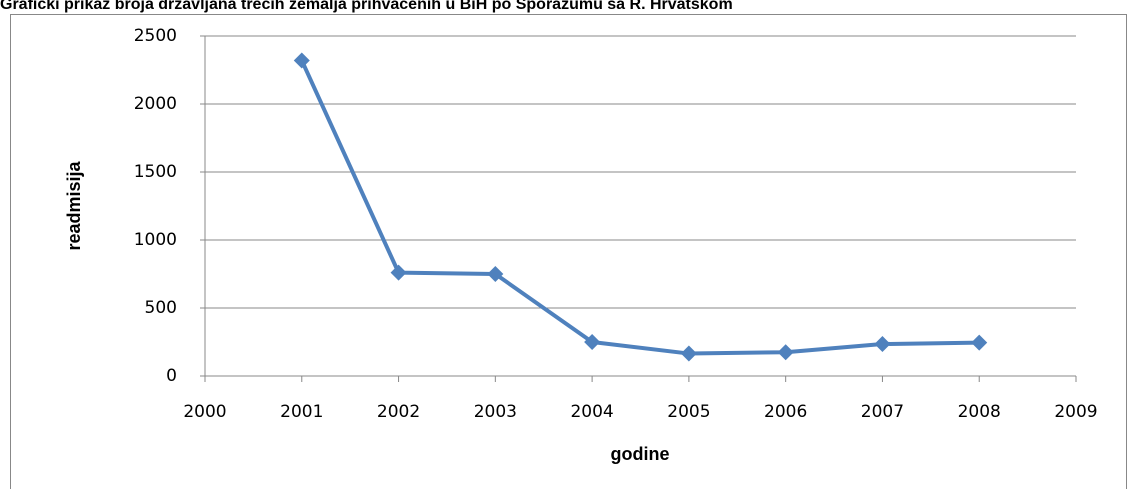 The width and height of the screenshot is (1128, 489). What do you see at coordinates (155, 240) in the screenshot?
I see `y-tick-label: 1000` at bounding box center [155, 240].